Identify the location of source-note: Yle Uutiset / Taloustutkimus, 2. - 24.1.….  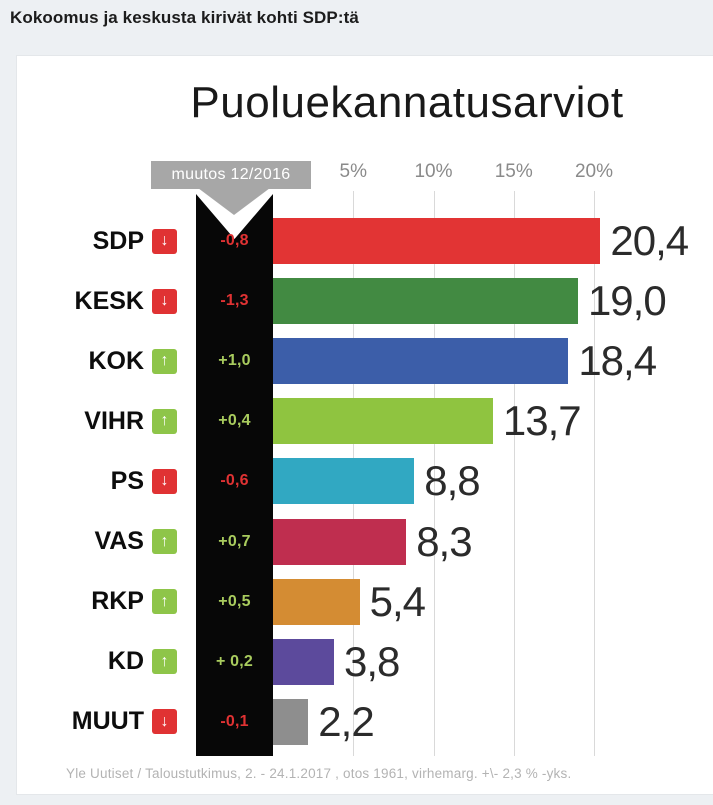
(319, 773).